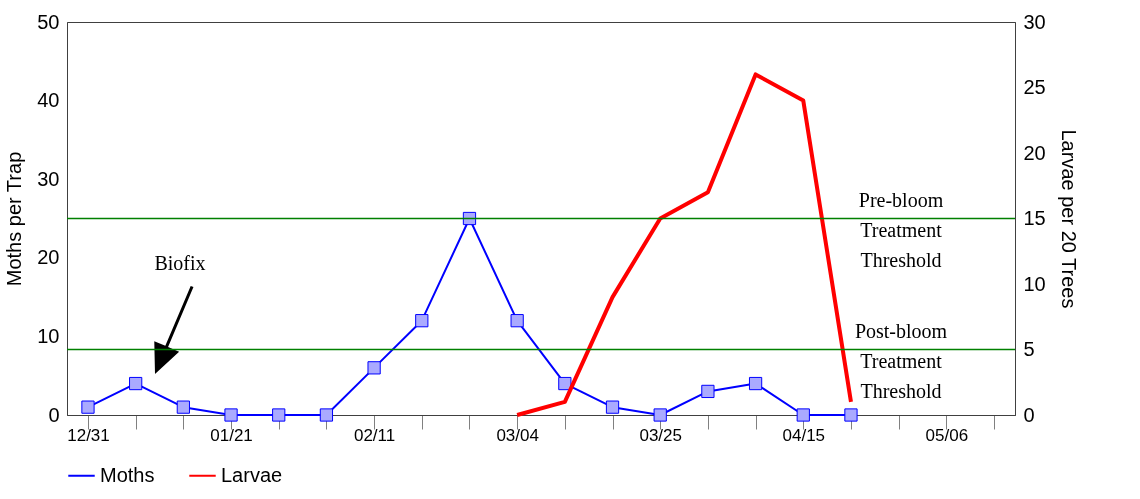  Describe the element at coordinates (48, 335) in the screenshot. I see `y-tick-label: 10` at that location.